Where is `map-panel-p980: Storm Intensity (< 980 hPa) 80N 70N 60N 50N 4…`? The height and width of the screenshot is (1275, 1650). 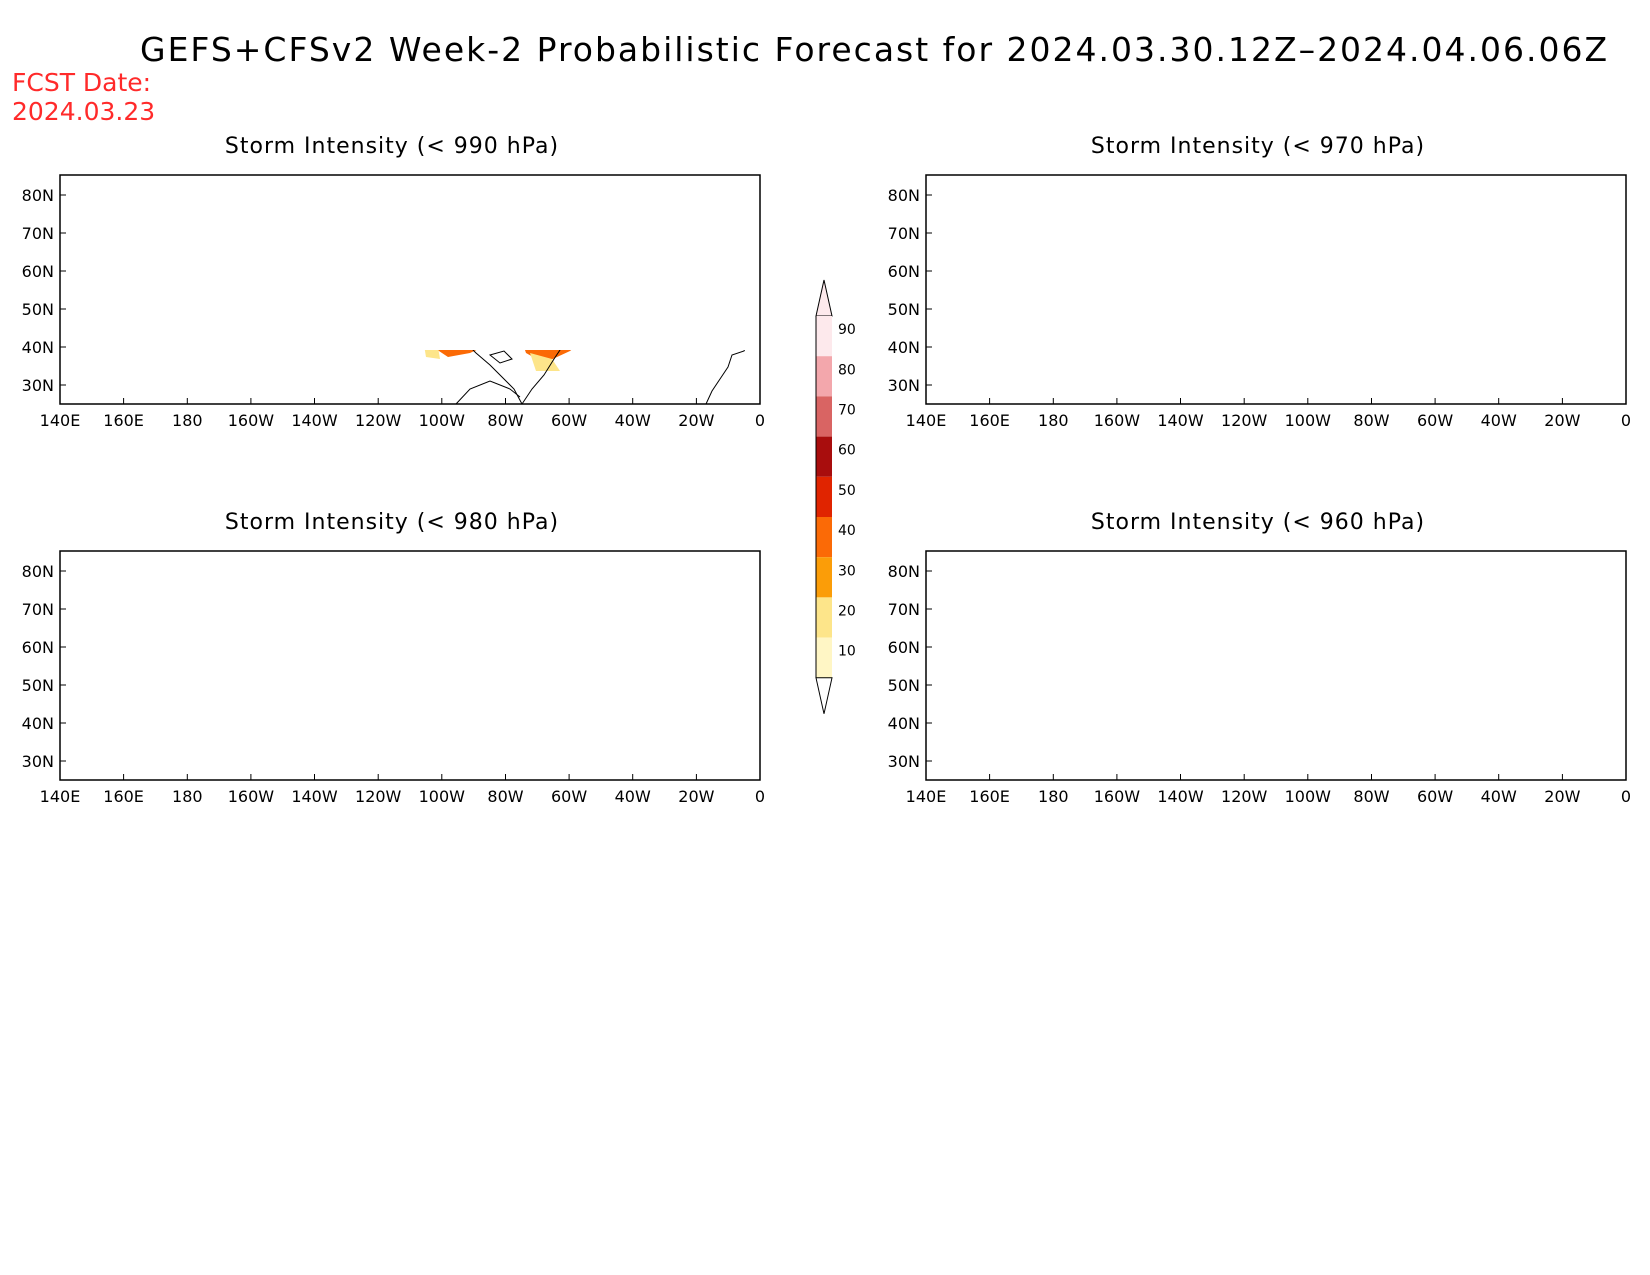 map-panel-p980: Storm Intensity (< 980 hPa) 80N 70N 60N 50N 4… is located at coordinates (393, 658).